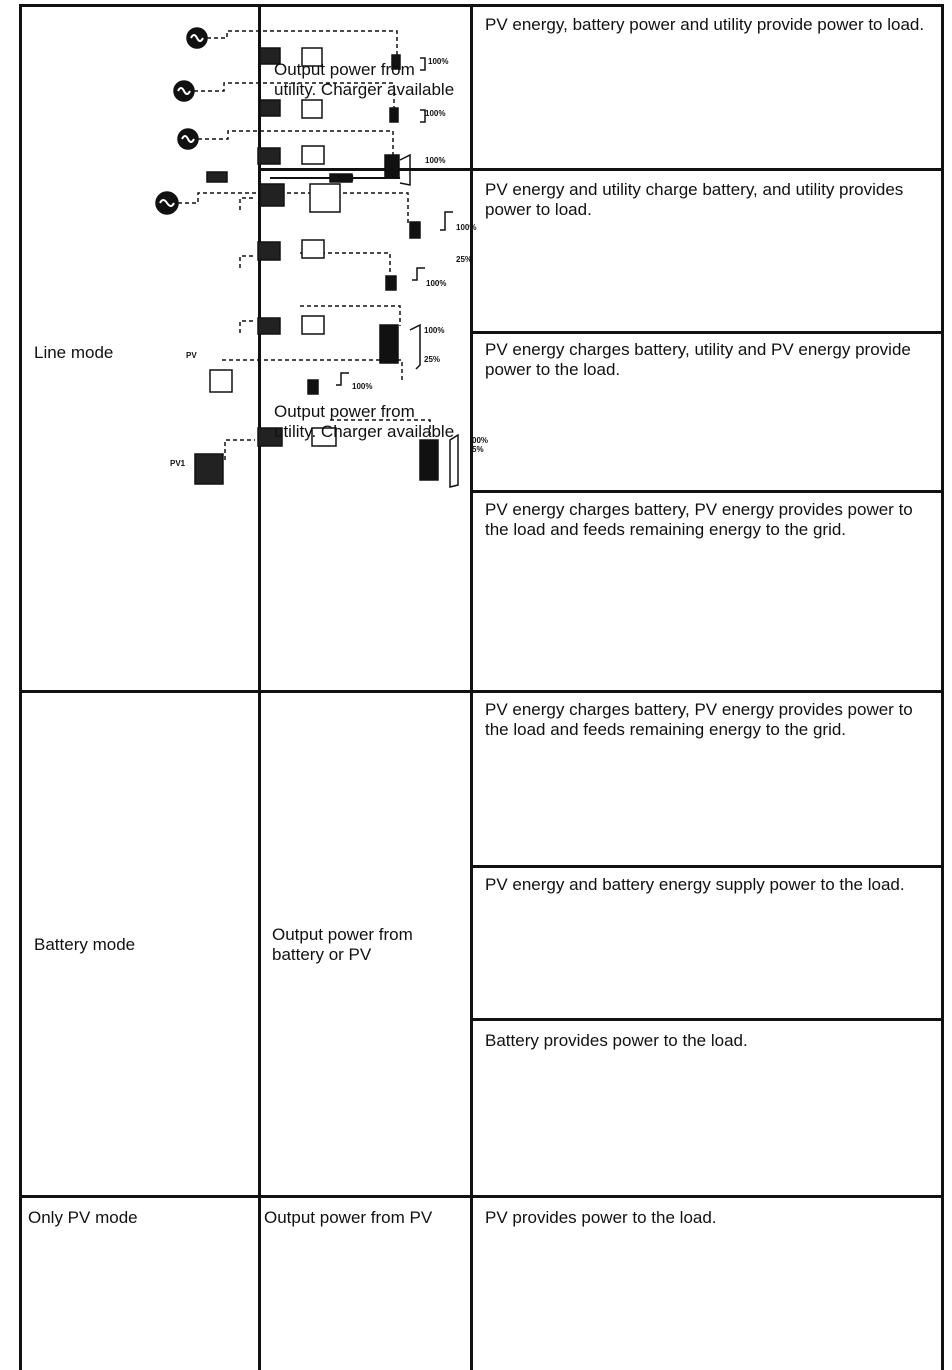 The width and height of the screenshot is (952, 1370). Describe the element at coordinates (342, 944) in the screenshot. I see `output-label: Output power from battery or PV` at that location.